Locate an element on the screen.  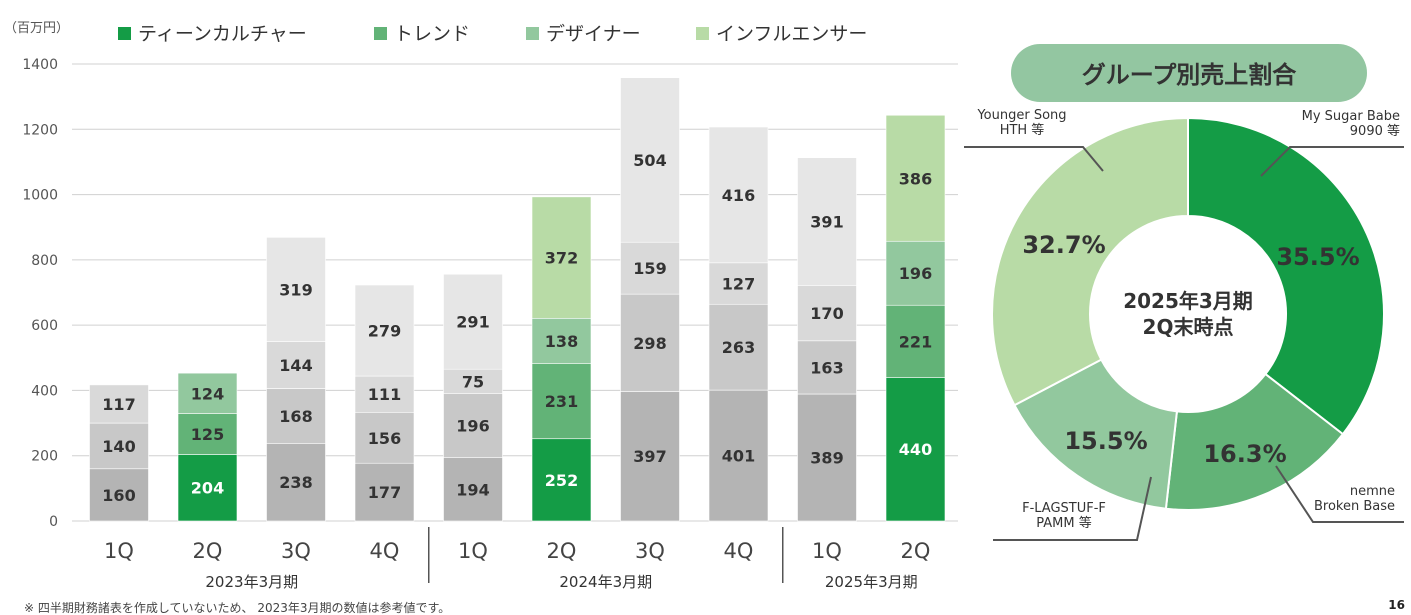
bar-stack: 401 263 127 416 is located at coordinates (738, 324).